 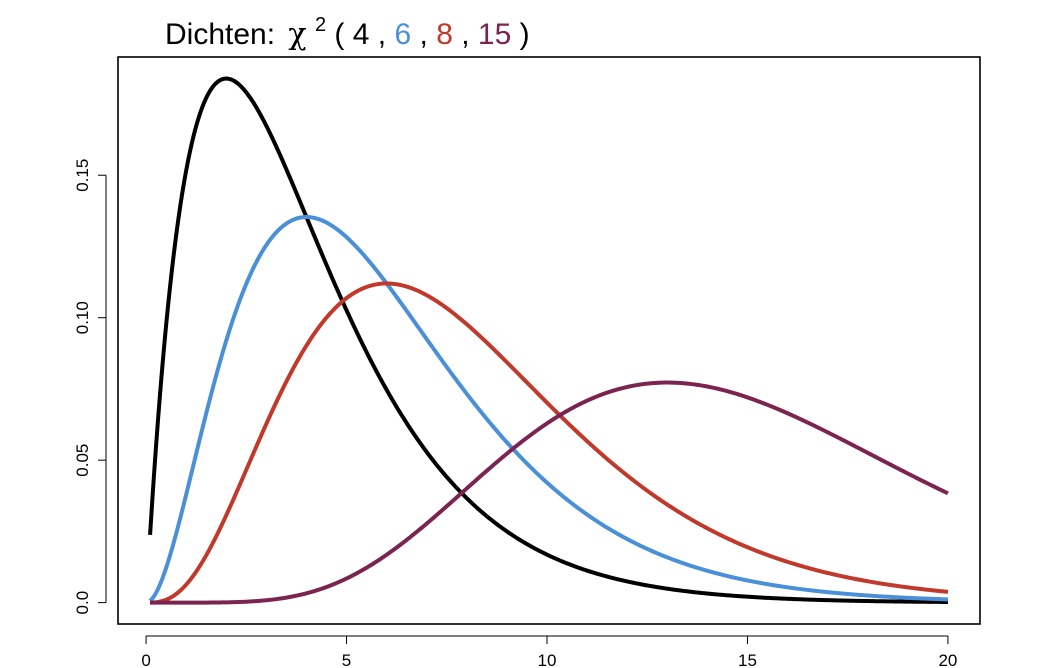 I want to click on x-tick-label: 10, so click(x=547, y=659).